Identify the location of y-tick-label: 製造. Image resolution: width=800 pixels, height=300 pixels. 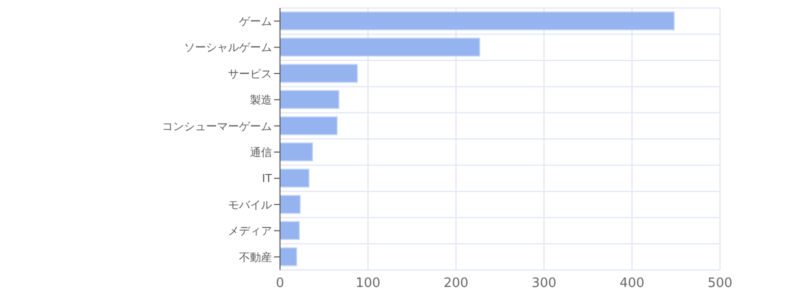
(261, 100).